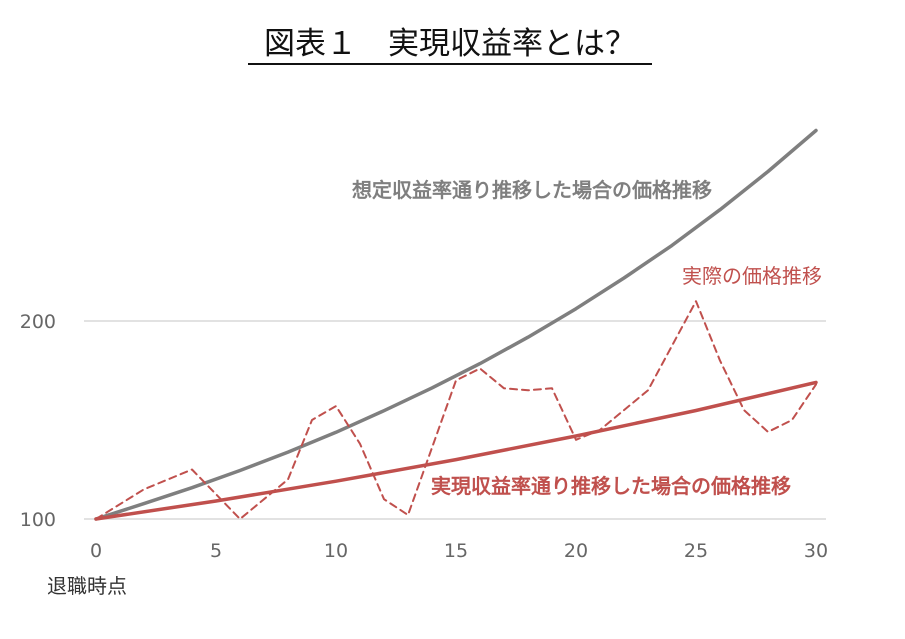 The height and width of the screenshot is (639, 905). Describe the element at coordinates (450, 44) in the screenshot. I see `chart-title: 図表１ 実現収益率とは？` at that location.